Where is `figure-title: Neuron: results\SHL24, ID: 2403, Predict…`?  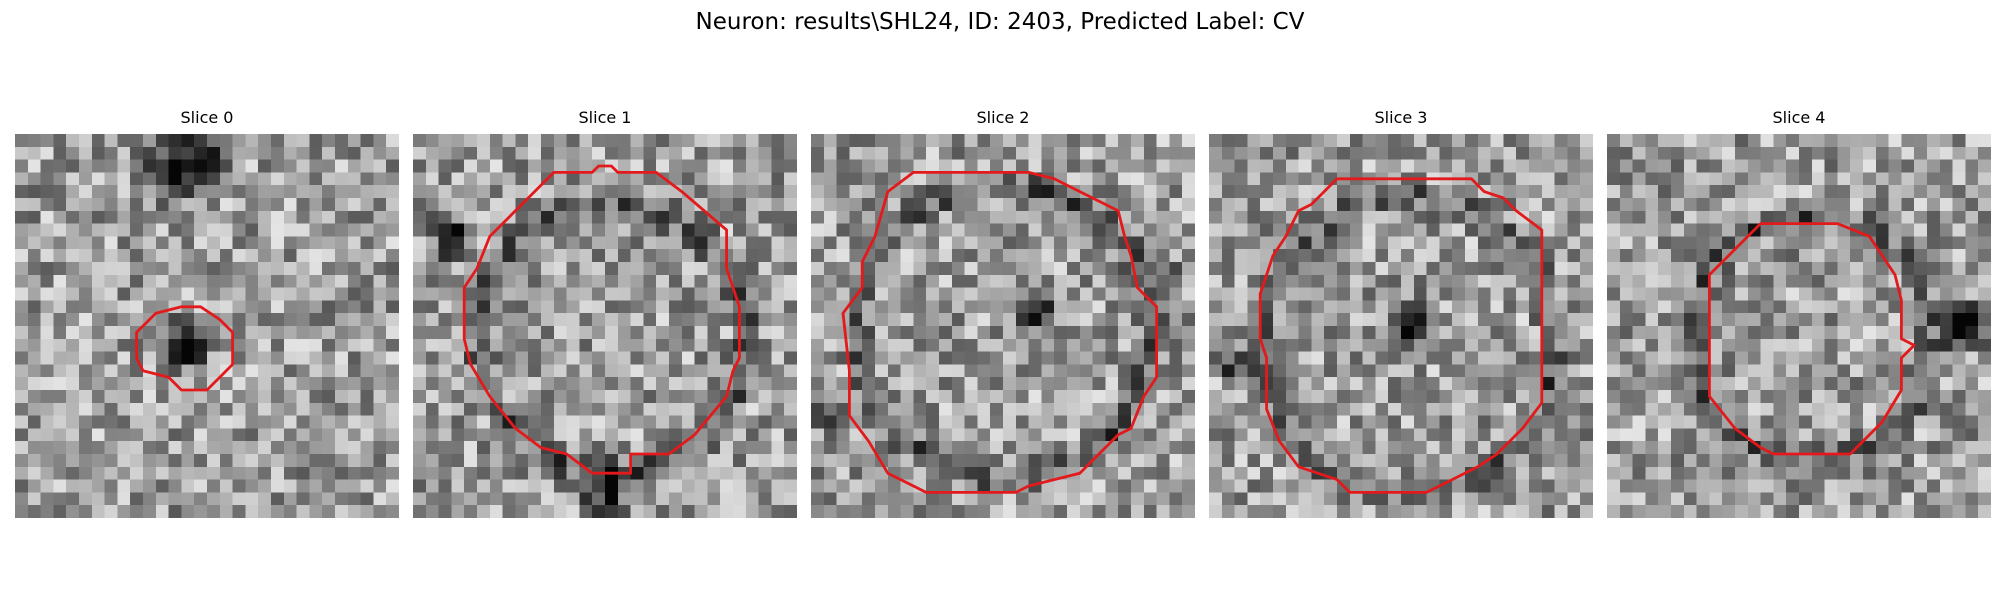
figure-title: Neuron: results\SHL24, ID: 2403, Predict… is located at coordinates (1000, 22).